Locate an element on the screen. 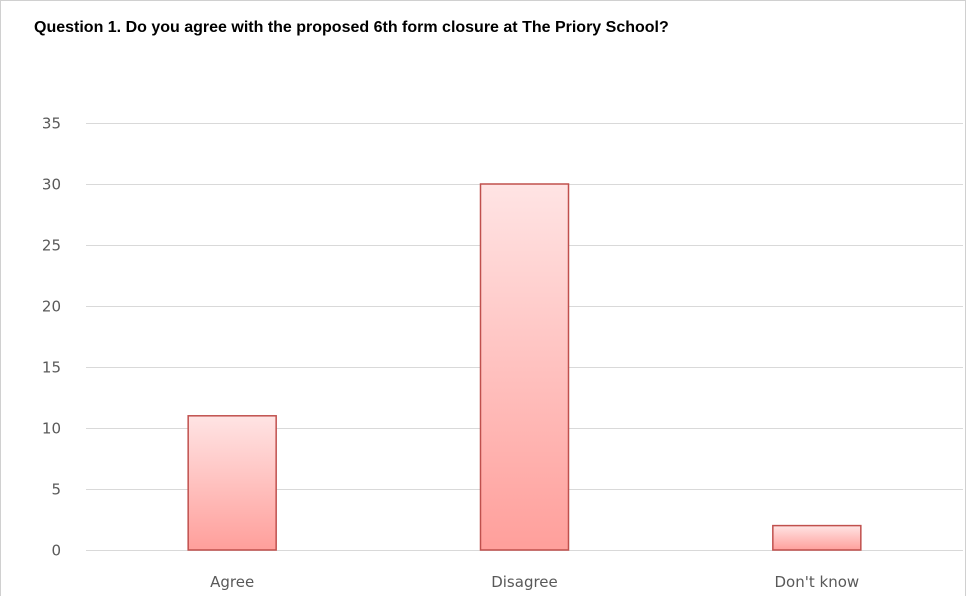  y-tick-label: 10 is located at coordinates (51, 429).